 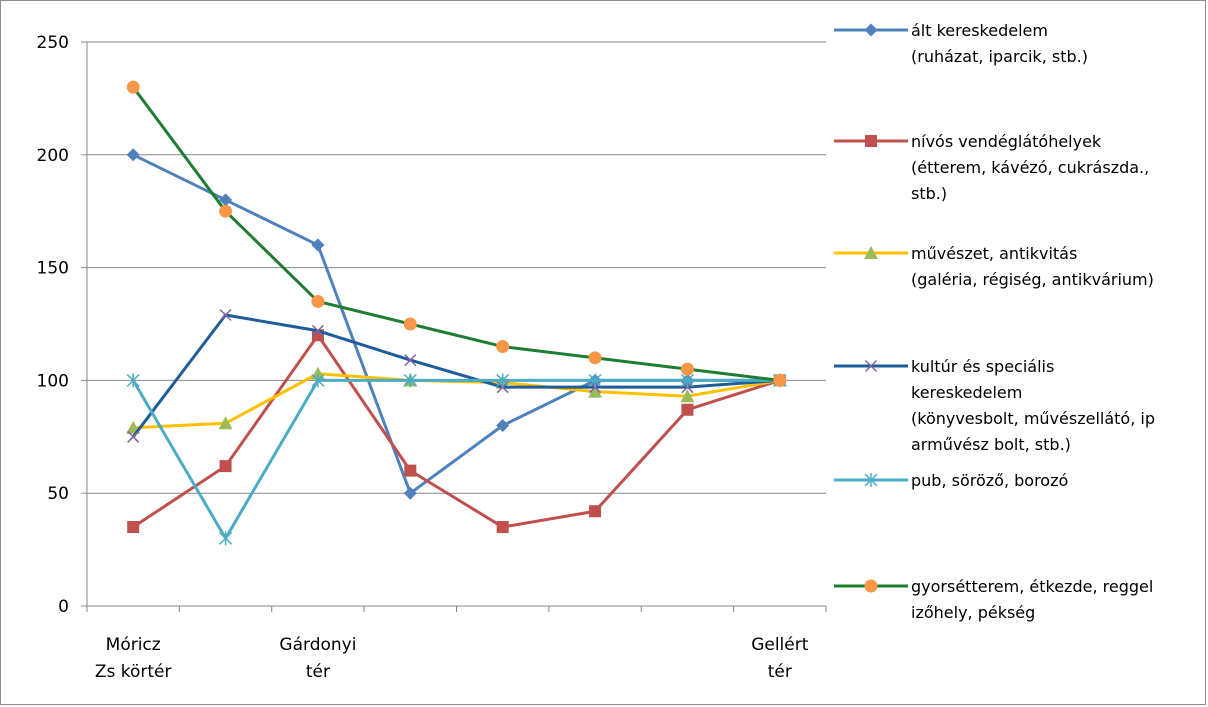 I want to click on y-tick-label: 100, so click(x=53, y=381).